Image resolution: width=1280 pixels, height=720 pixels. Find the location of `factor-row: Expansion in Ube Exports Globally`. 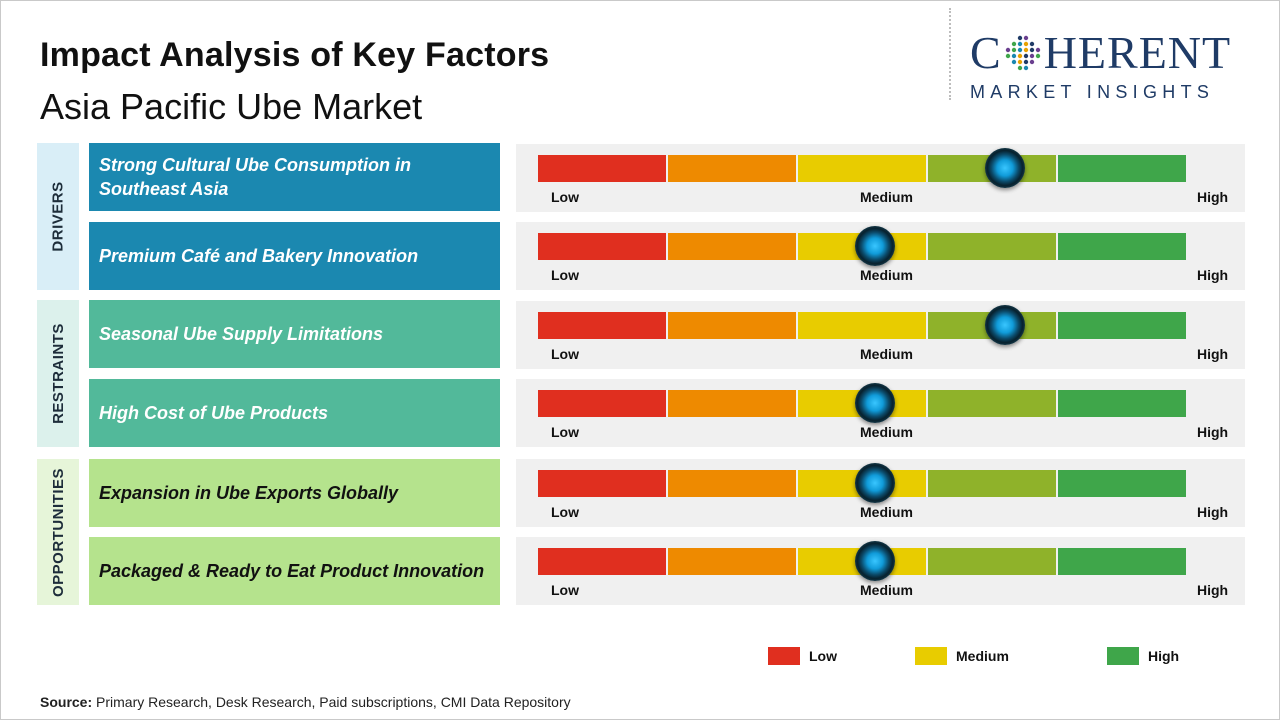

factor-row: Expansion in Ube Exports Globally is located at coordinates (294, 493).